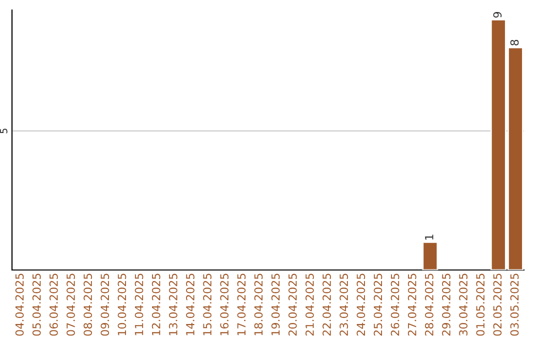 The image size is (540, 340). I want to click on x-tick-label: 25.04.2025, so click(378, 305).